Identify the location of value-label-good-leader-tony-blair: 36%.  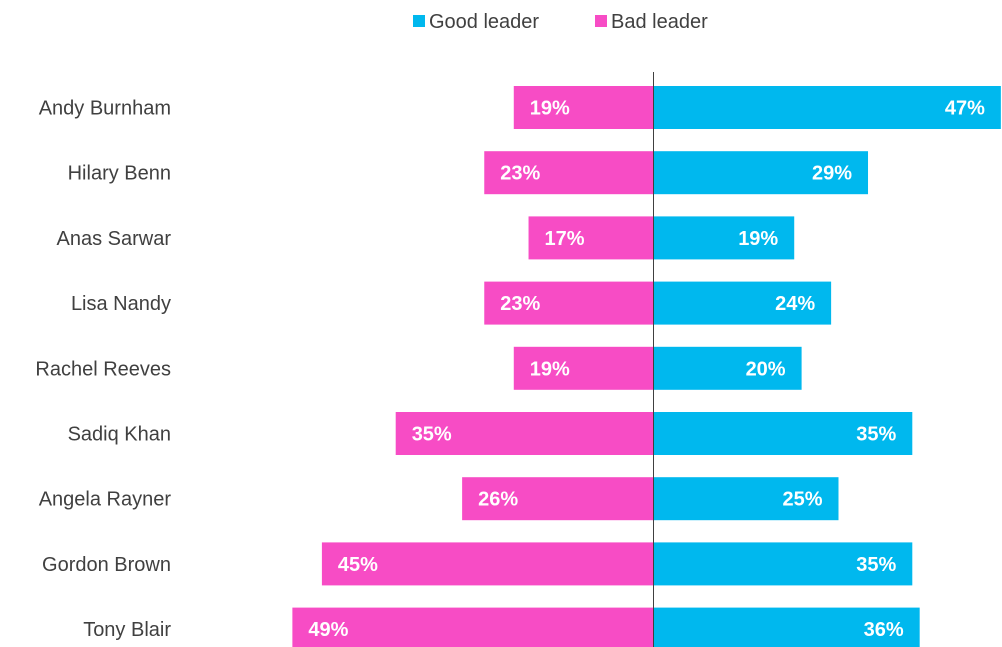
(884, 630).